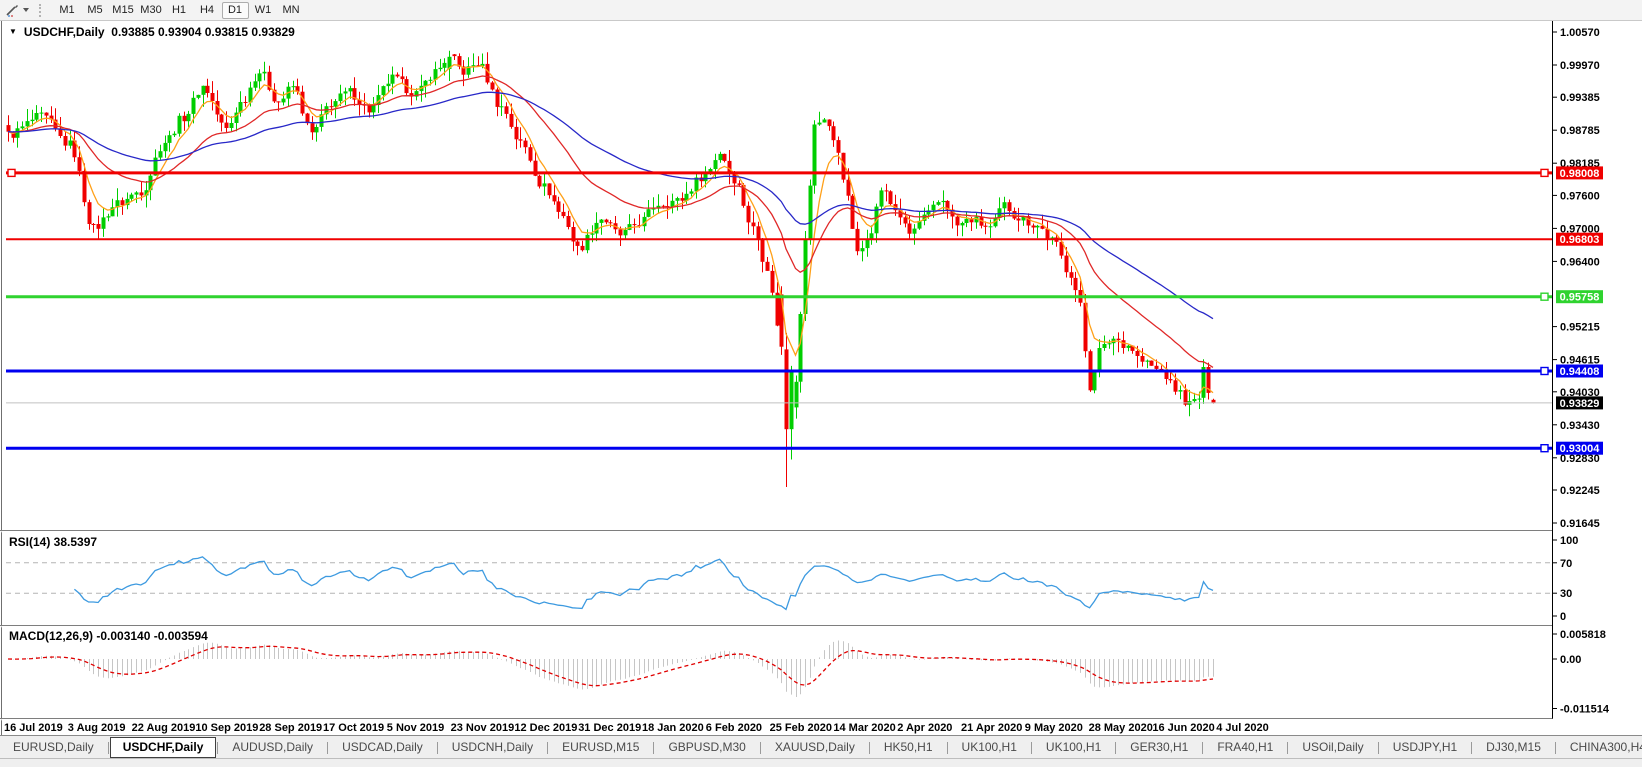 This screenshot has height=767, width=1642. I want to click on svg-text: 0.91645, so click(1580, 524).